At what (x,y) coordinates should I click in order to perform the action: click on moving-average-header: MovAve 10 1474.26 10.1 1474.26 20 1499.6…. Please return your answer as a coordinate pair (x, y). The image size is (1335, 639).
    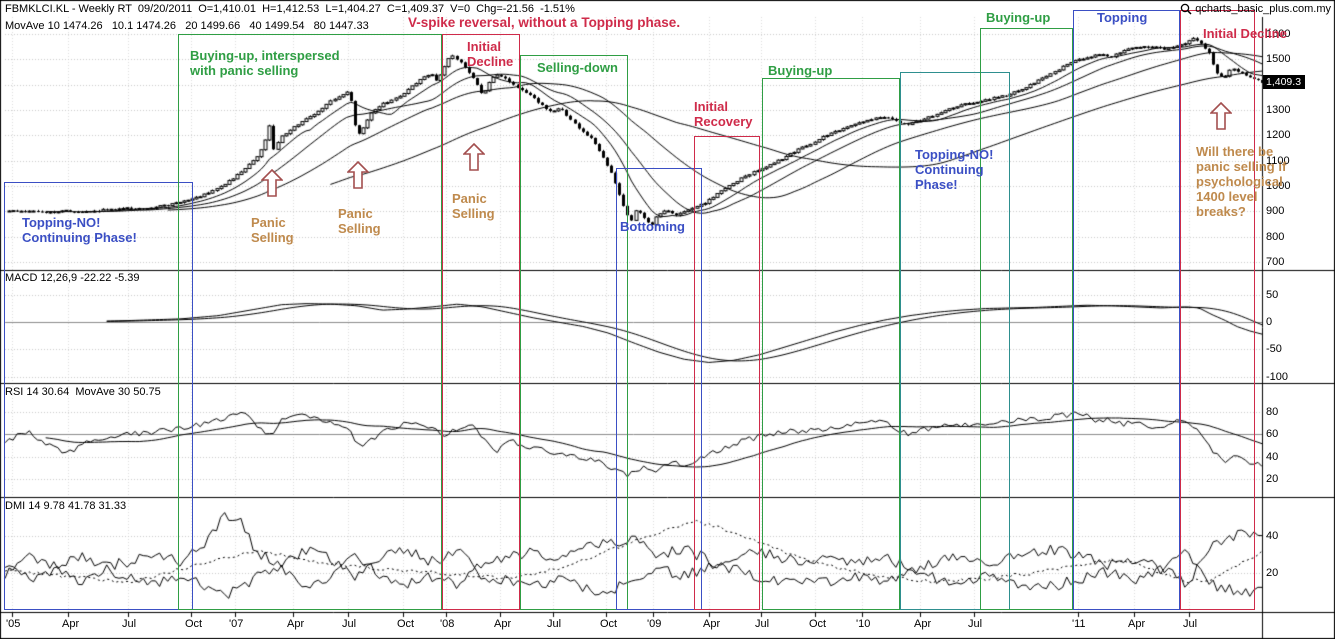
    Looking at the image, I should click on (187, 26).